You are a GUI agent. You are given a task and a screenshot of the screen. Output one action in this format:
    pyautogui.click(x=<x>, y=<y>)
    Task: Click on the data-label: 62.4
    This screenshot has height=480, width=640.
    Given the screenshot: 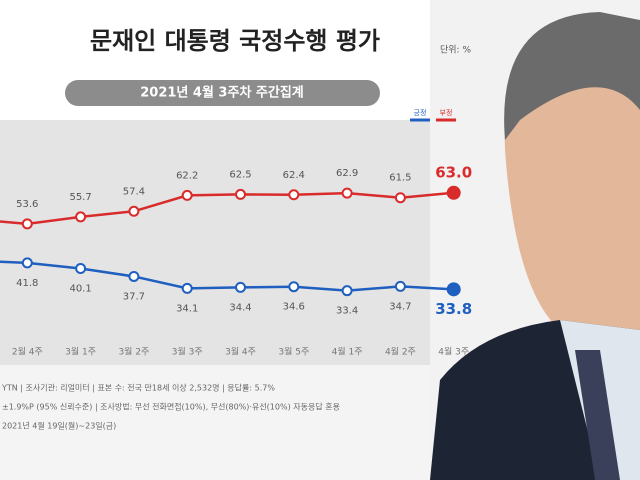 What is the action you would take?
    pyautogui.click(x=294, y=175)
    